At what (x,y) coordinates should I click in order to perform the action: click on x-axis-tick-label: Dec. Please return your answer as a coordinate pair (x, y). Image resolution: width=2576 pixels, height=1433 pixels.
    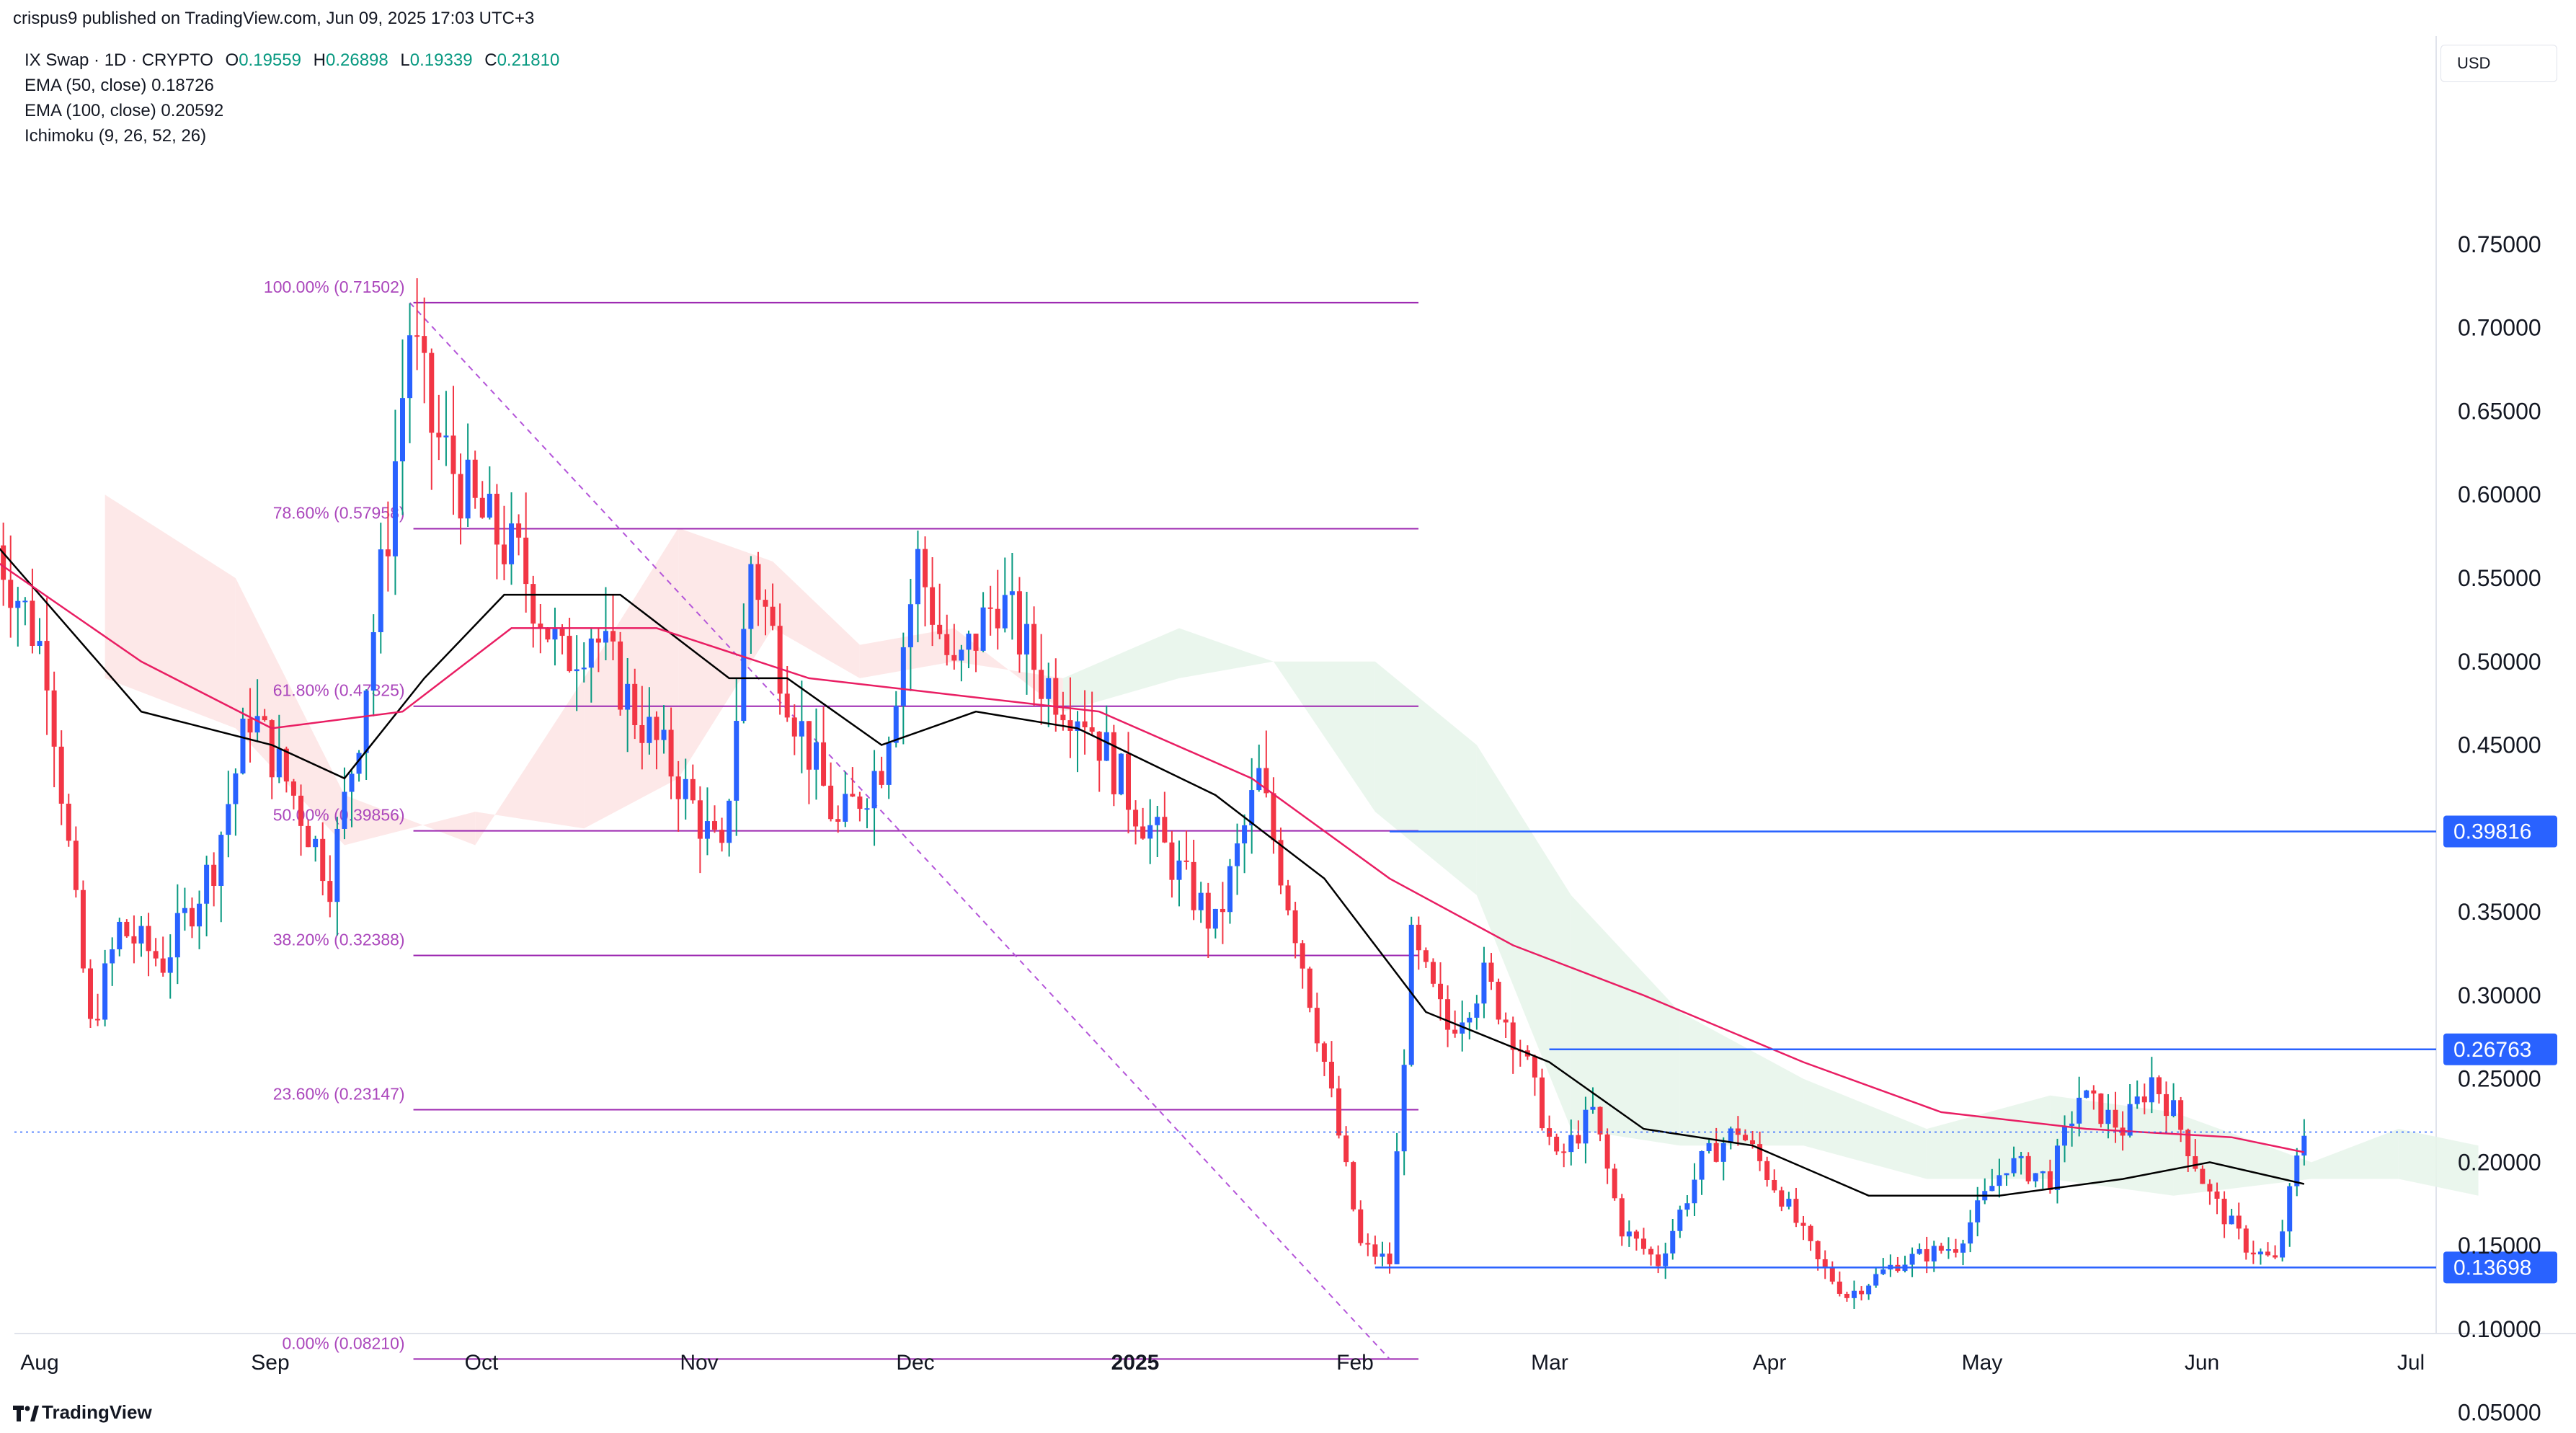
    Looking at the image, I should click on (915, 1363).